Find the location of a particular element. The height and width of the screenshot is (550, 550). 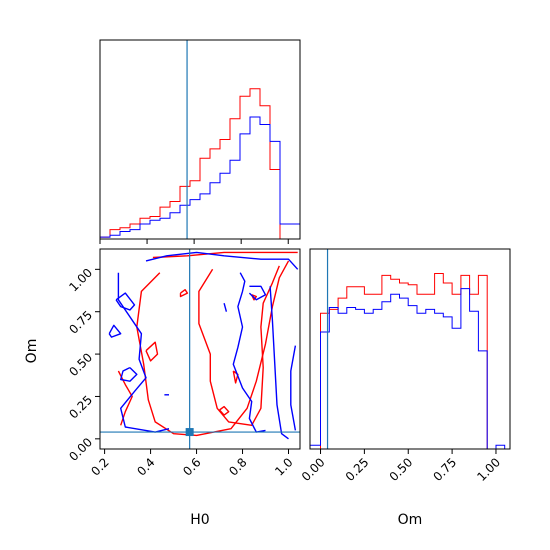

om-panel-frame is located at coordinates (410, 349).